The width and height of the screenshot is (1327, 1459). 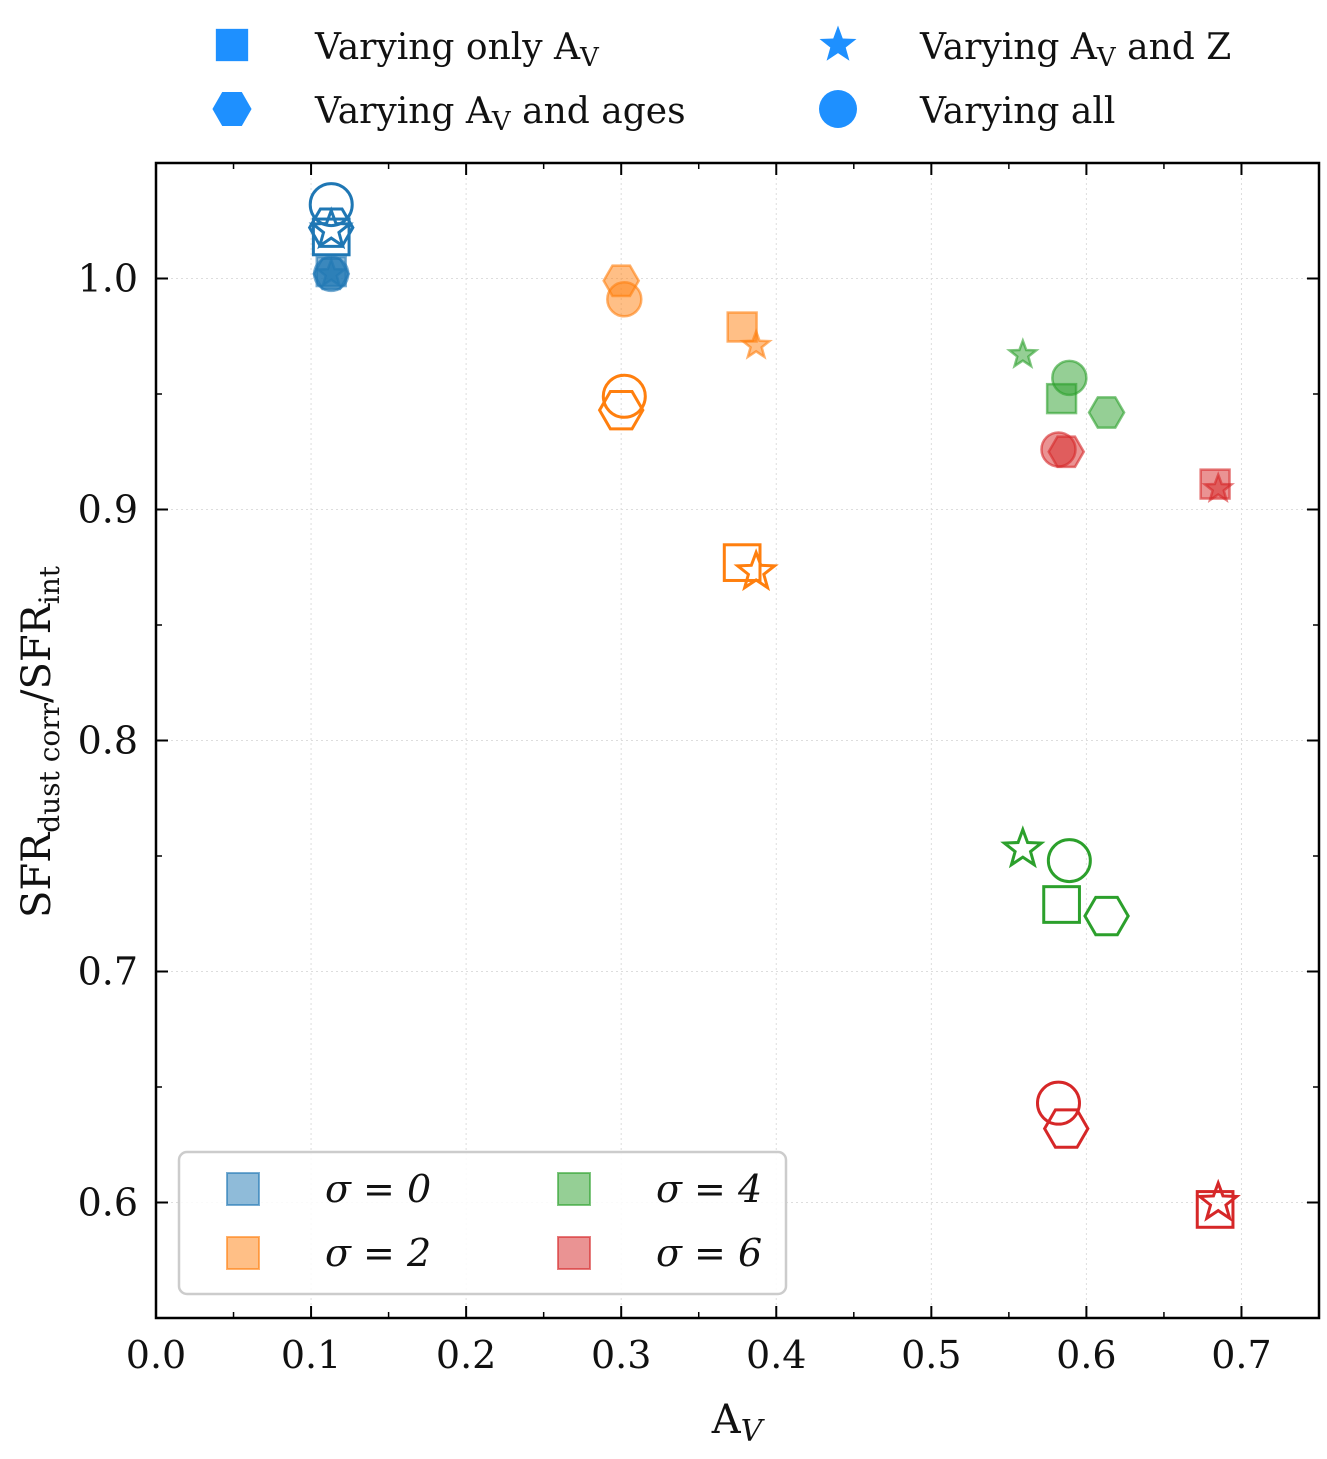 What do you see at coordinates (621, 1355) in the screenshot?
I see `x-tick-label: 0.3` at bounding box center [621, 1355].